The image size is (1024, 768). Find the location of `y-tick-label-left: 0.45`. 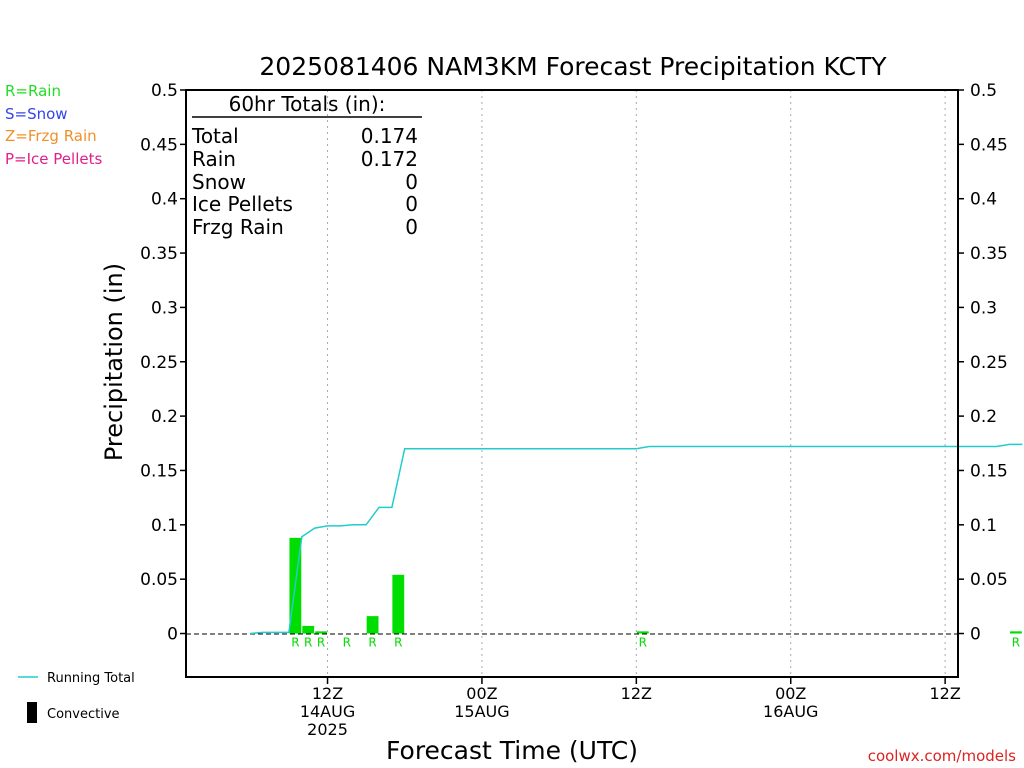

y-tick-label-left: 0.45 is located at coordinates (159, 145).